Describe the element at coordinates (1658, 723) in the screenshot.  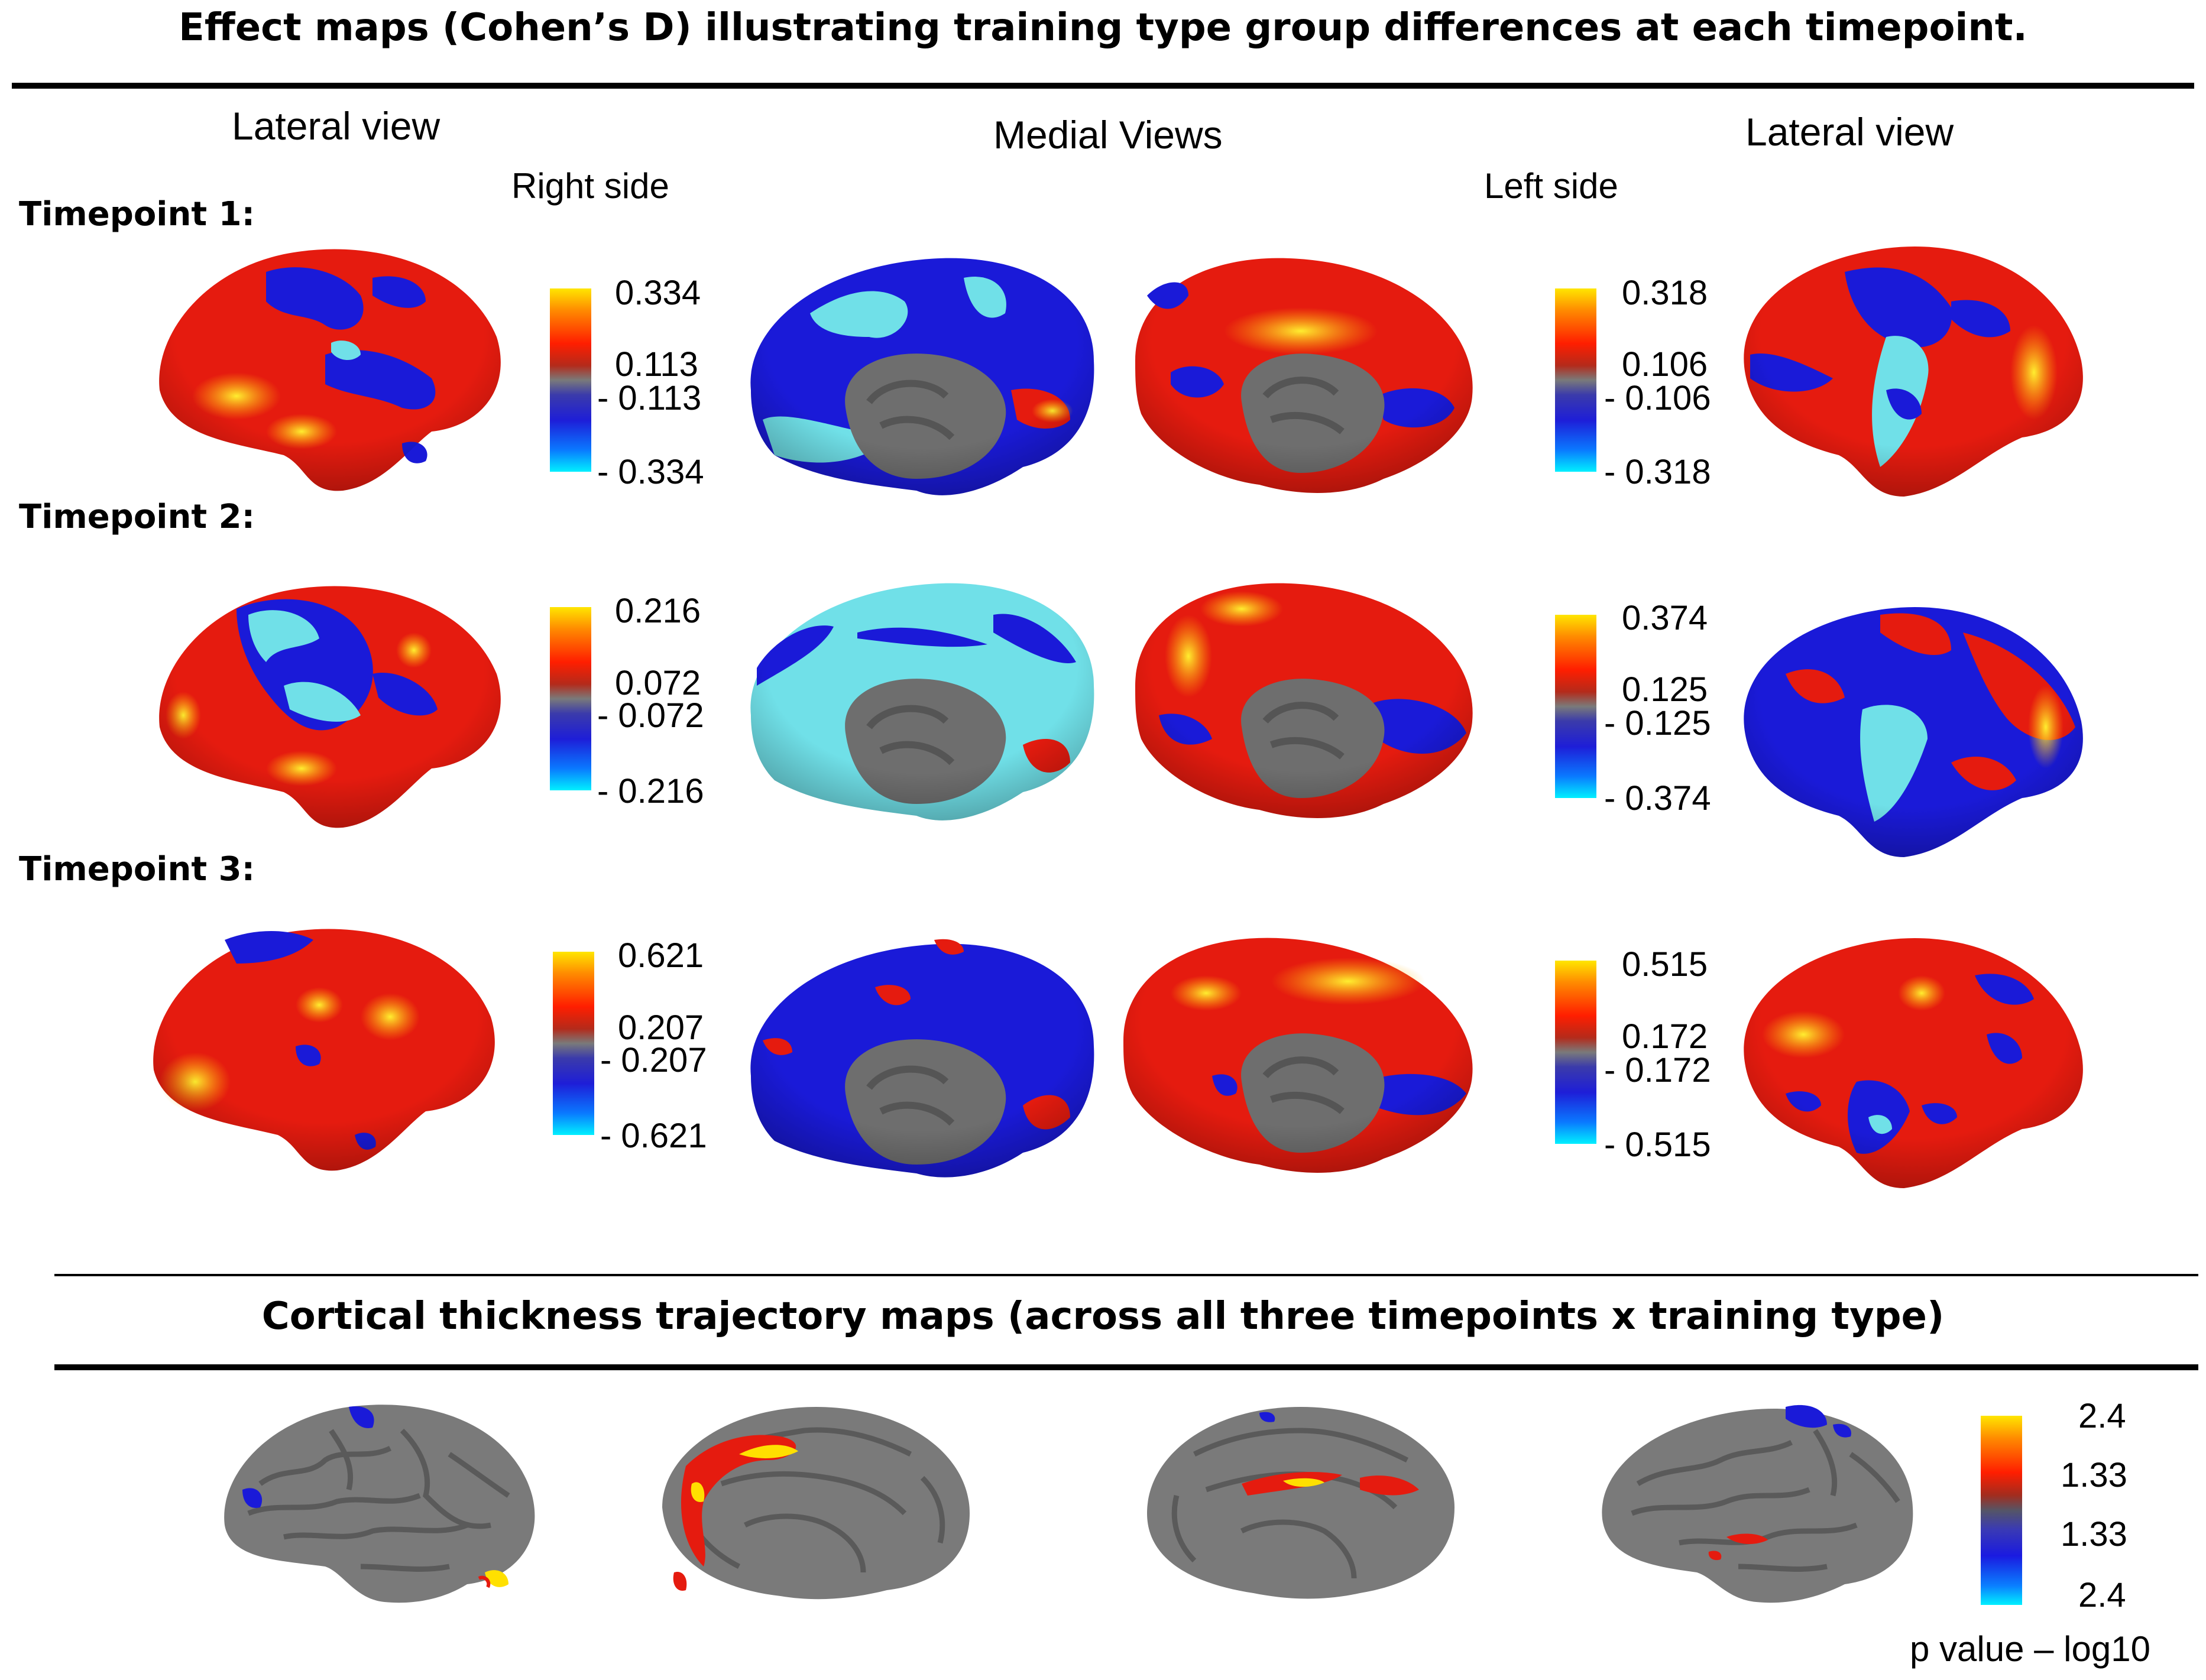
I see `cbar-left-tp2-midneg: - 0.125` at that location.